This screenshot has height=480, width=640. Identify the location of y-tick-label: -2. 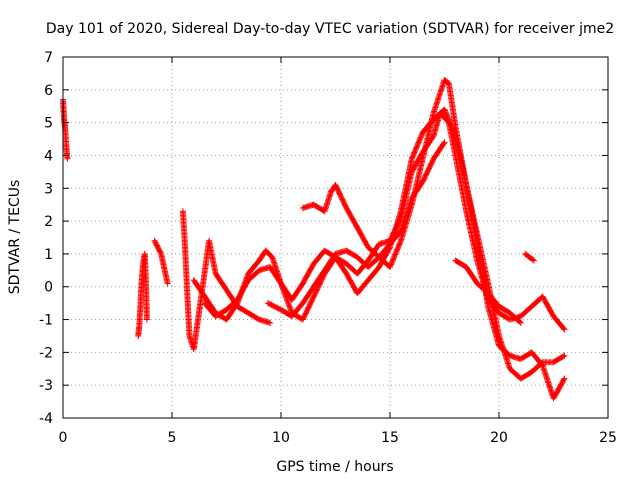
(46, 353).